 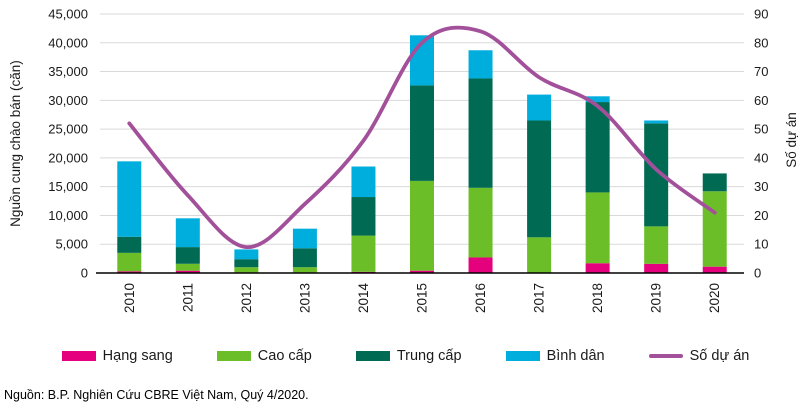 I want to click on bar-segment-2016-trung-cap, so click(x=480, y=133).